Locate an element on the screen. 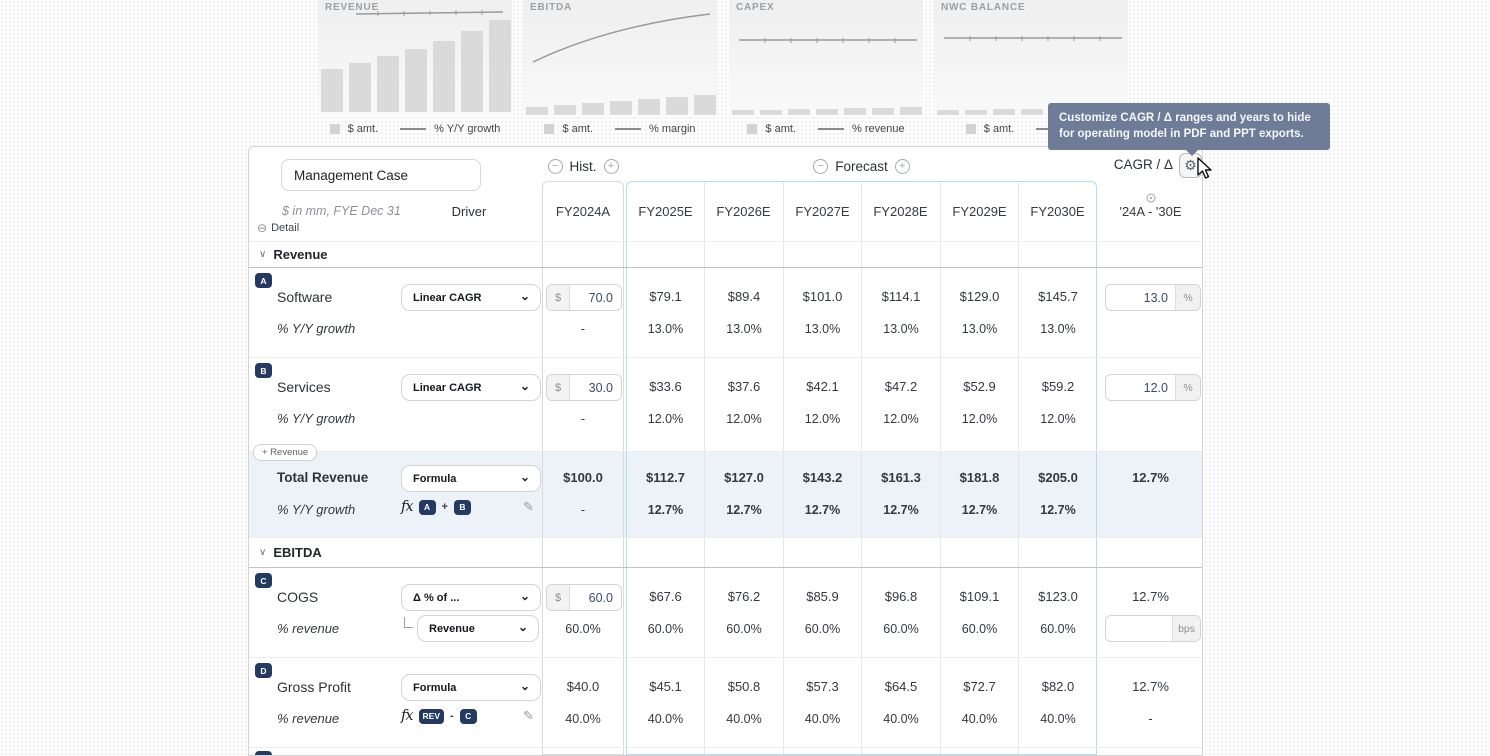 This screenshot has width=1490, height=756. detail-toggle: ⊖ Detail is located at coordinates (278, 228).